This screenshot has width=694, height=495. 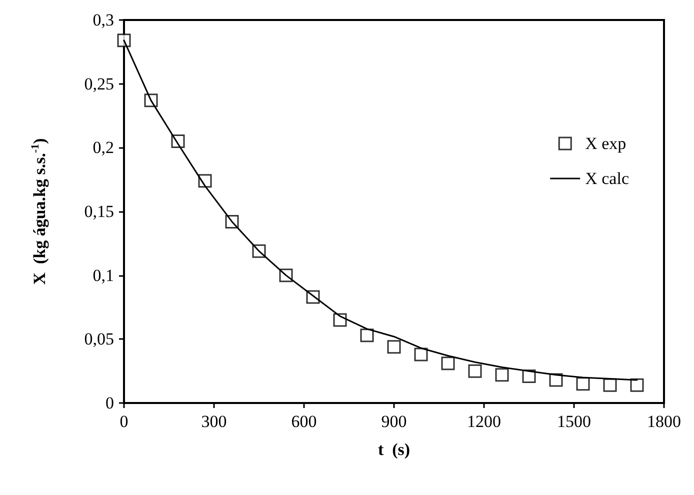 I want to click on legend-label: X calc, so click(x=607, y=178).